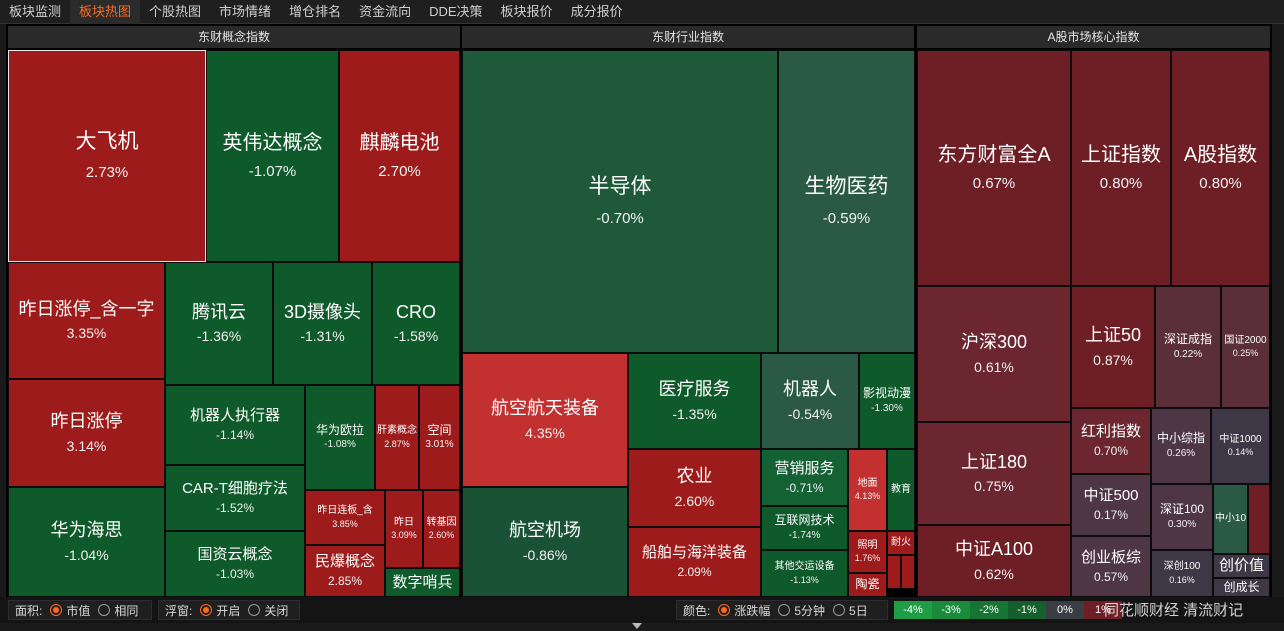 This screenshot has height=631, width=1284. I want to click on tile-change: 0.26%, so click(1181, 453).